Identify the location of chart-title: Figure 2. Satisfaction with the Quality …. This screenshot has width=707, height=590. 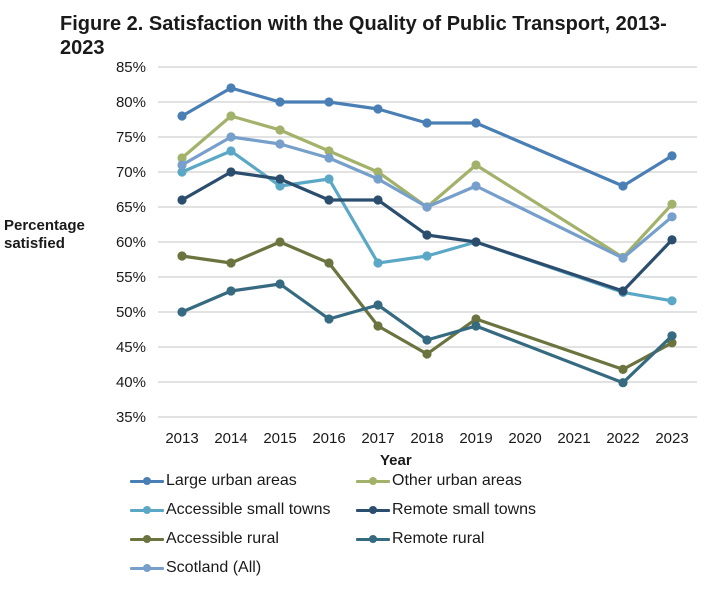
(363, 36).